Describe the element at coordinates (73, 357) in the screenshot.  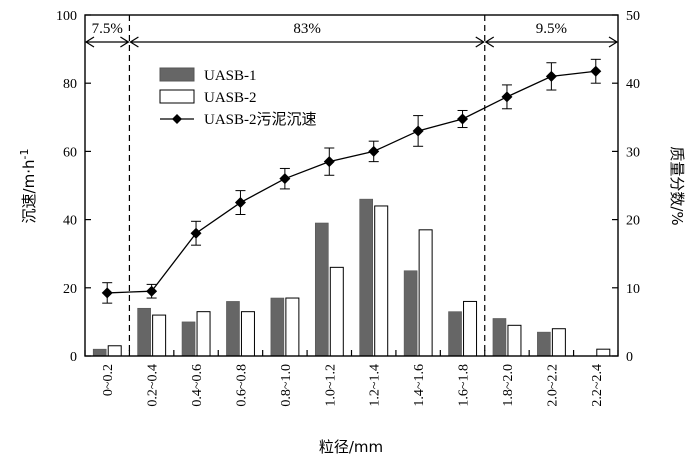
I see `y-left-tick-label-0: 0` at that location.